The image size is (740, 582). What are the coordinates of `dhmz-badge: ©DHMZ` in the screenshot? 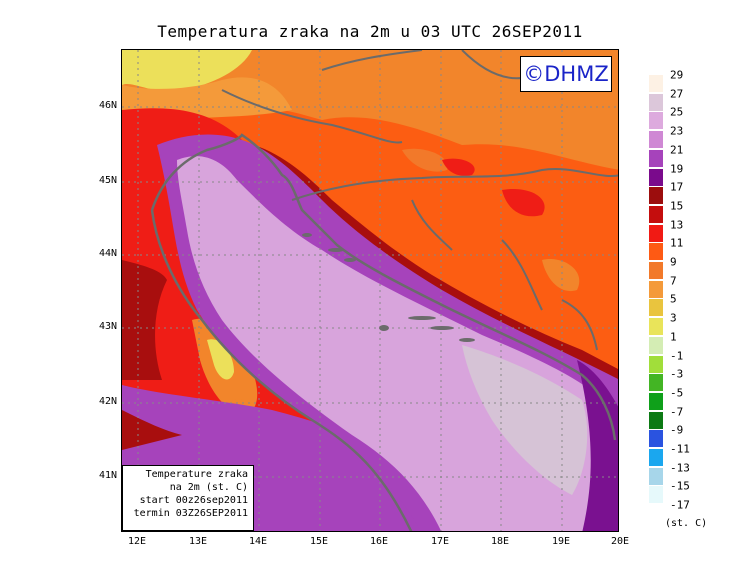 It's located at (566, 74).